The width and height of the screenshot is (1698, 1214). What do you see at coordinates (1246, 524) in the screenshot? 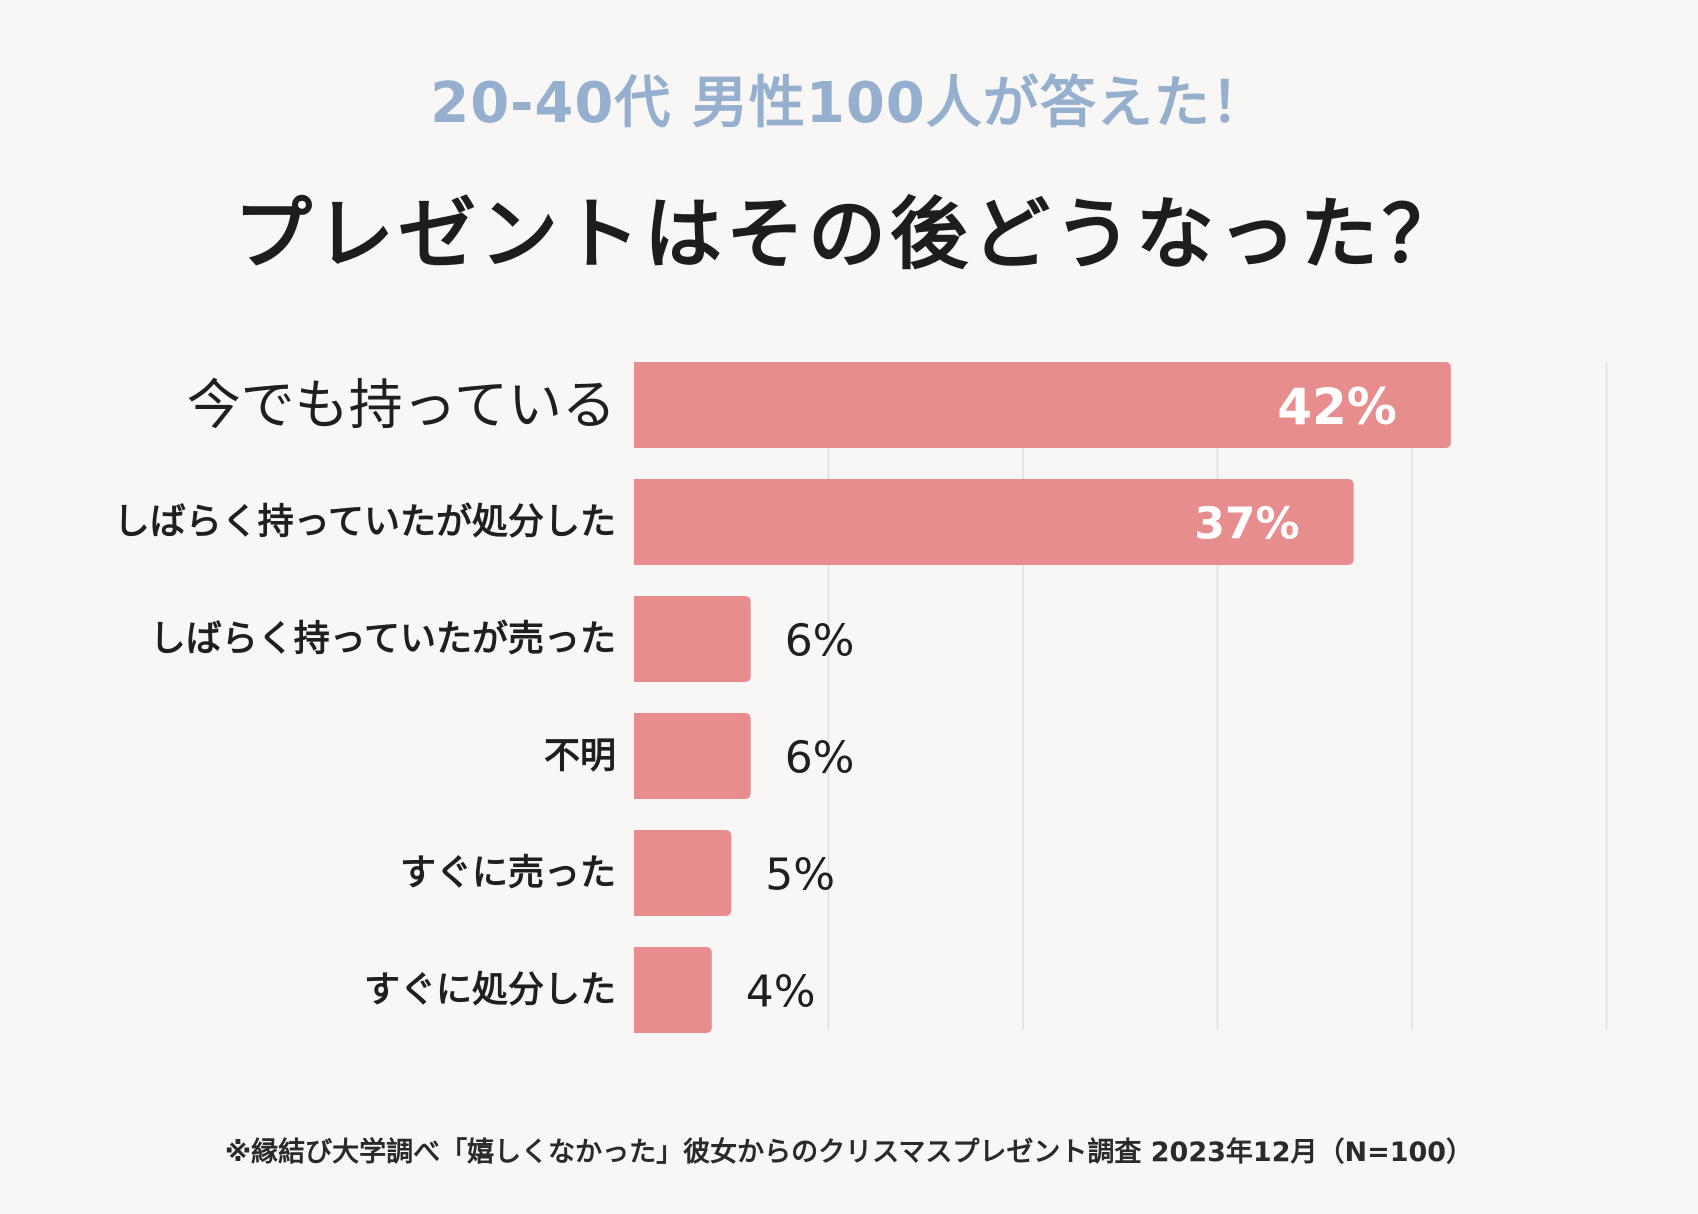
I see `data-label: 37%` at bounding box center [1246, 524].